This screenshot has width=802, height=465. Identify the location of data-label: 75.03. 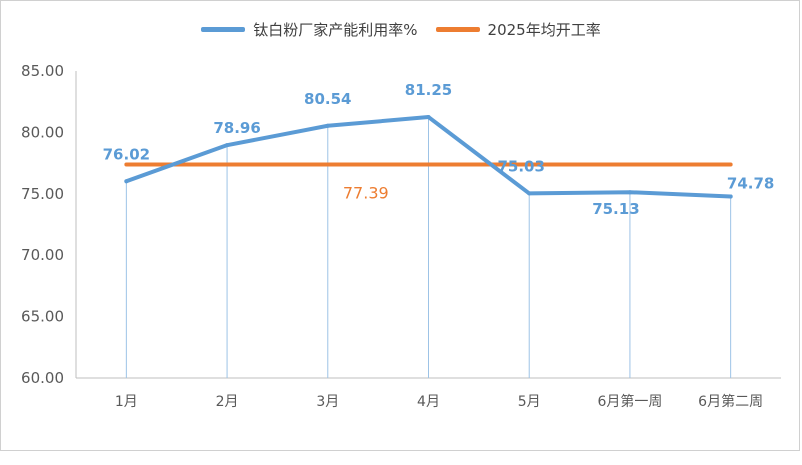
(520, 166).